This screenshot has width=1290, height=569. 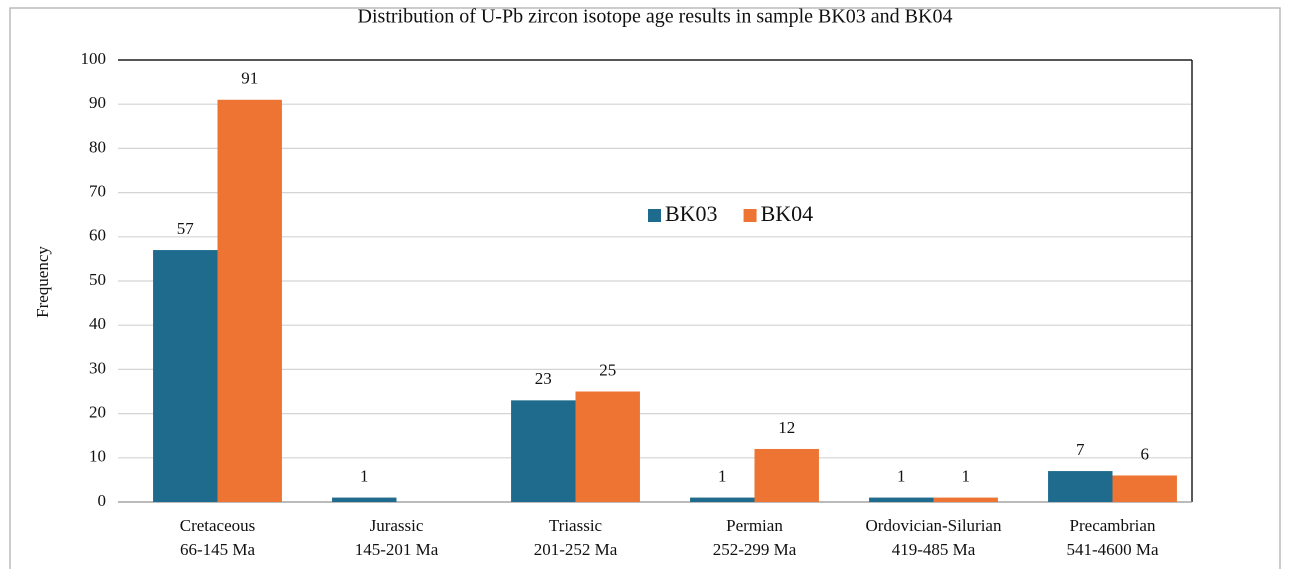 I want to click on data-label: 91, so click(x=249, y=78).